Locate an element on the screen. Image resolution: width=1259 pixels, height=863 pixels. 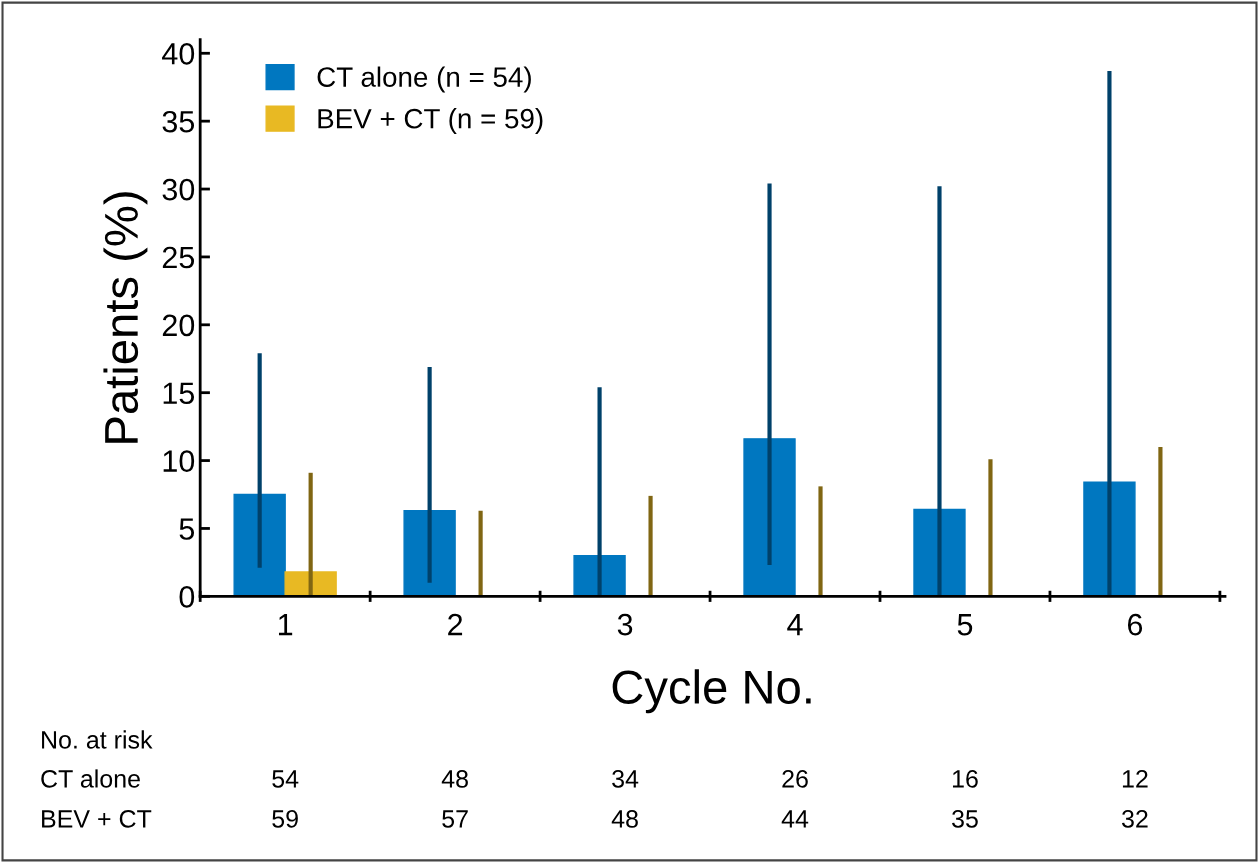
x-tick-label: 2 is located at coordinates (455, 624).